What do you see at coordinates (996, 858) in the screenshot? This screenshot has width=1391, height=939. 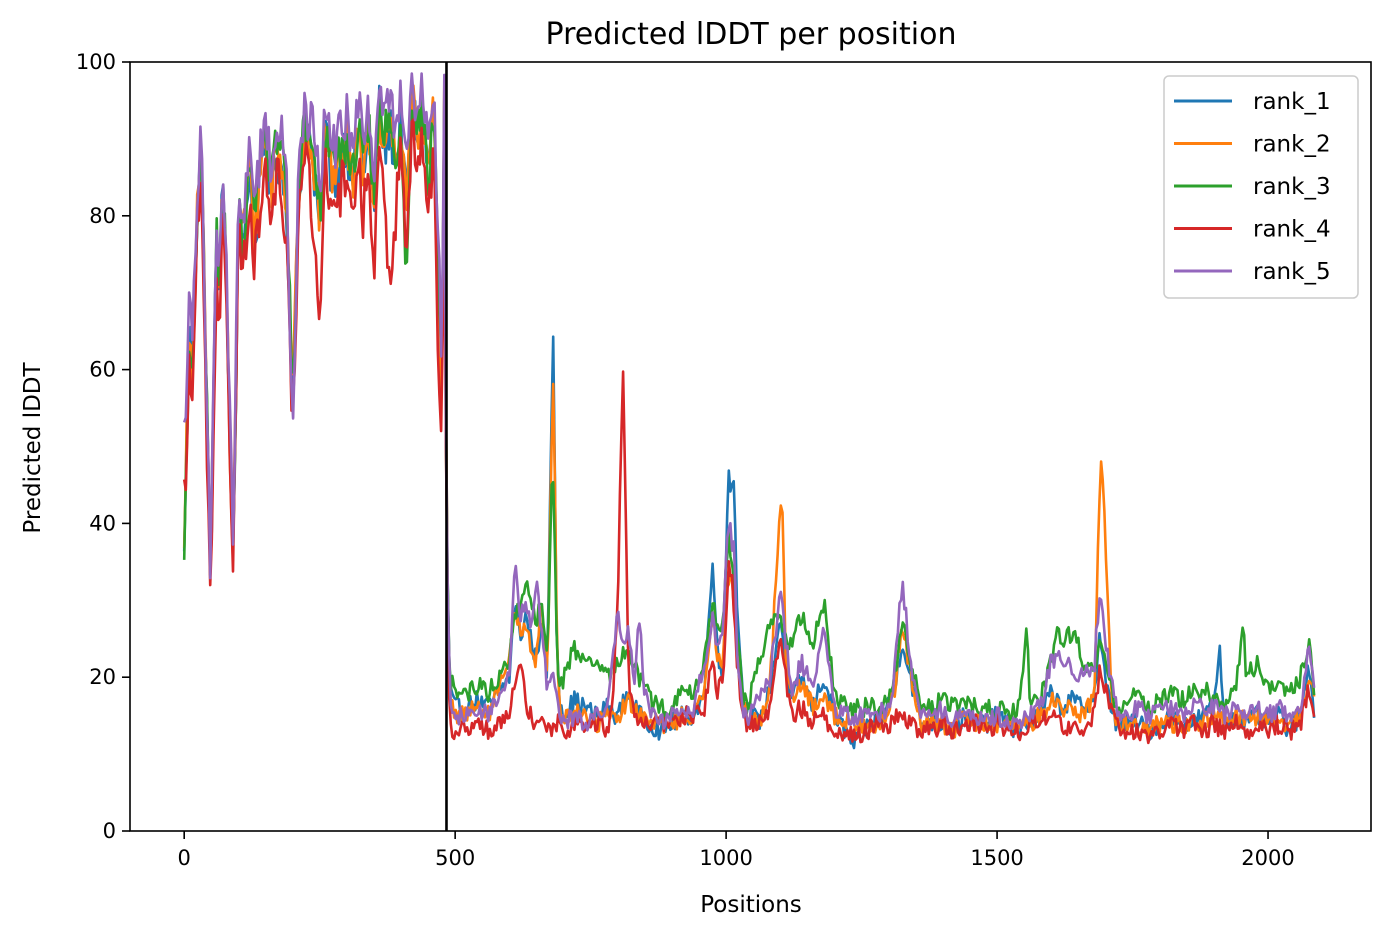 I see `x-tick-label: 1500` at bounding box center [996, 858].